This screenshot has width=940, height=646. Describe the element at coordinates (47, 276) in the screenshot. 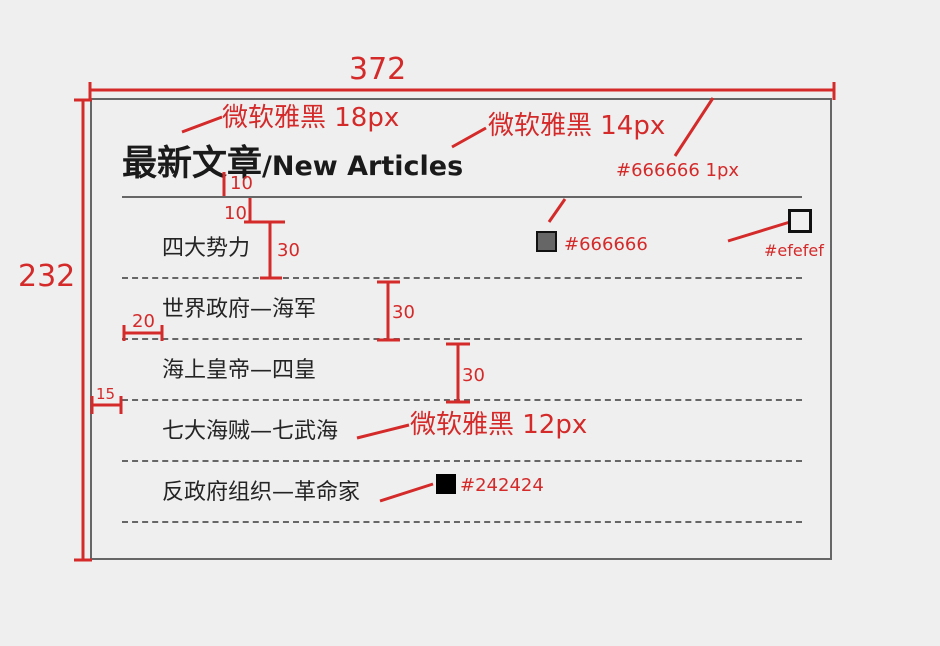

I see `height-label: 232` at that location.